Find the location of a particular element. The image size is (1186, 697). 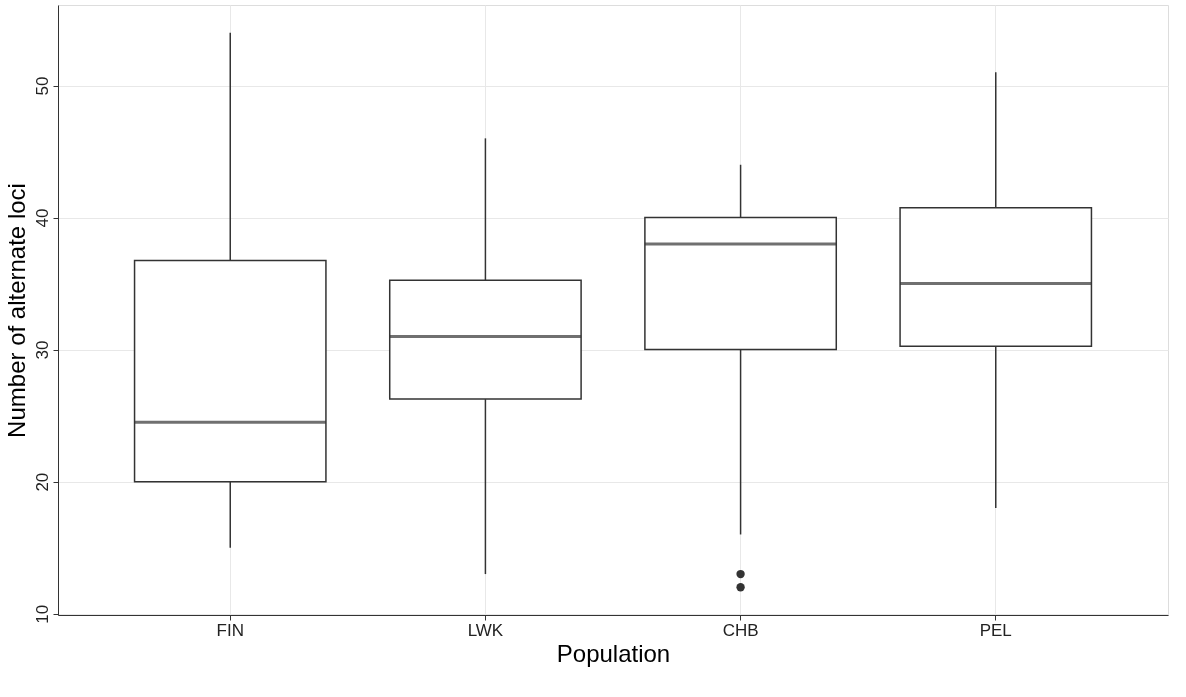

x-axis-title: Population is located at coordinates (613, 653).